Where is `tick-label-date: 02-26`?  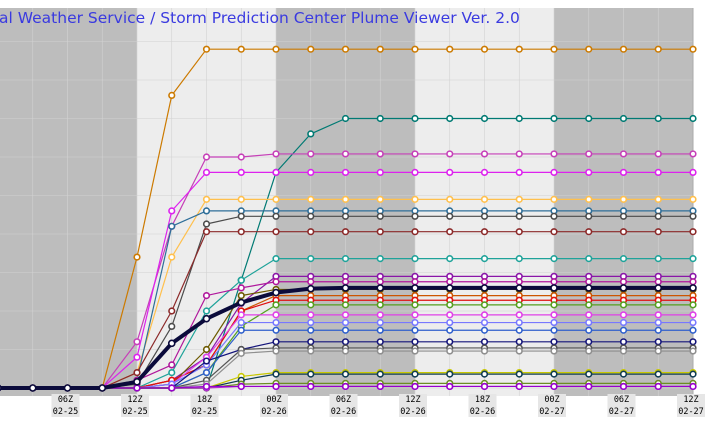
tick-label-date: 02-26 is located at coordinates (413, 412).